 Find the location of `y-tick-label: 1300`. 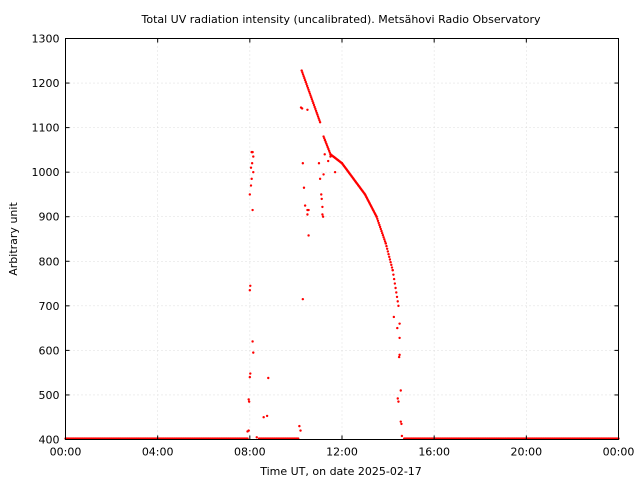

y-tick-label: 1300 is located at coordinates (46, 39).